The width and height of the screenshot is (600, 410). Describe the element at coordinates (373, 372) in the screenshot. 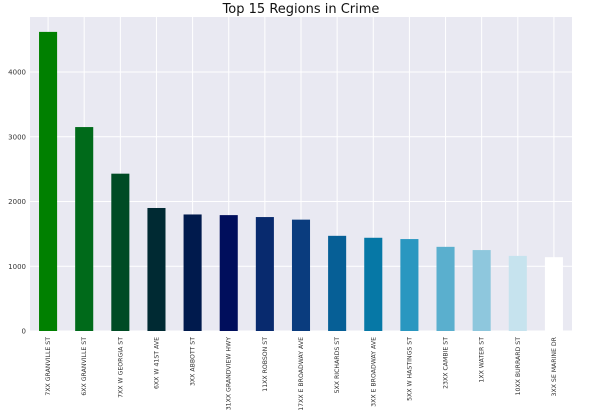

I see `x-tick-label: 3XX E BROADWAY AVE` at that location.